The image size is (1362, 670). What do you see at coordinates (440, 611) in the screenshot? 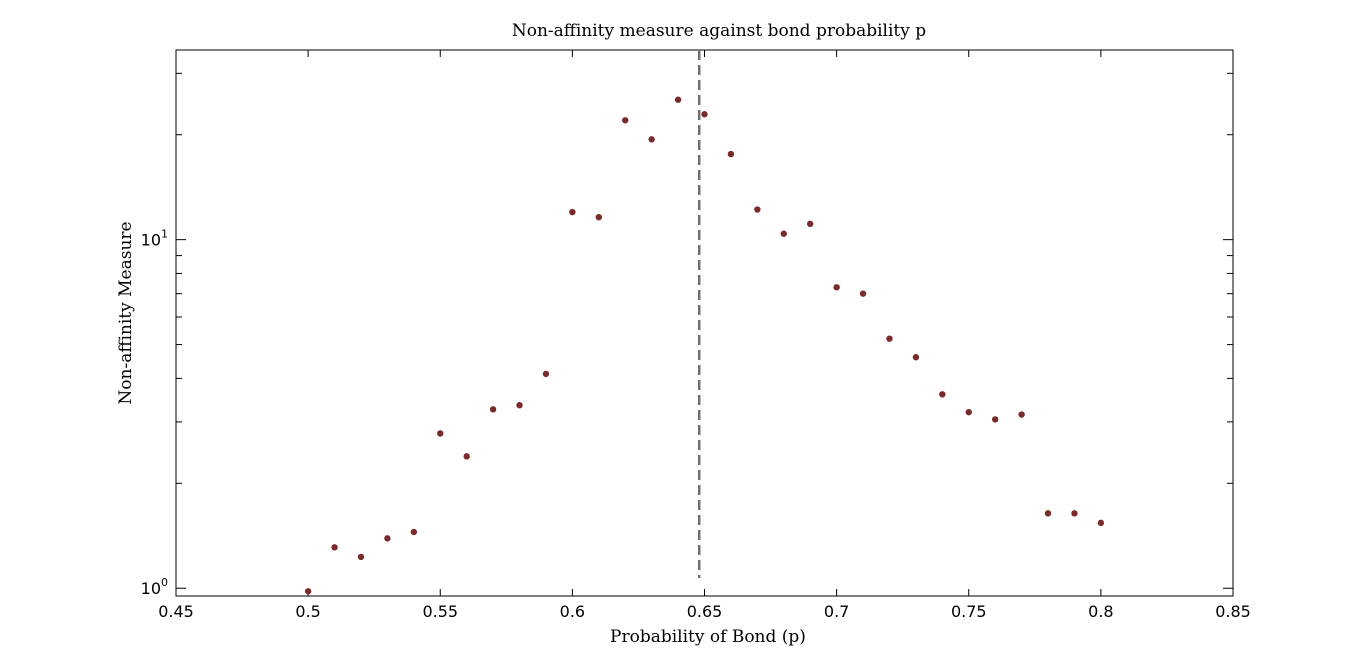
I see `x-tick-label: 0.55` at bounding box center [440, 611].